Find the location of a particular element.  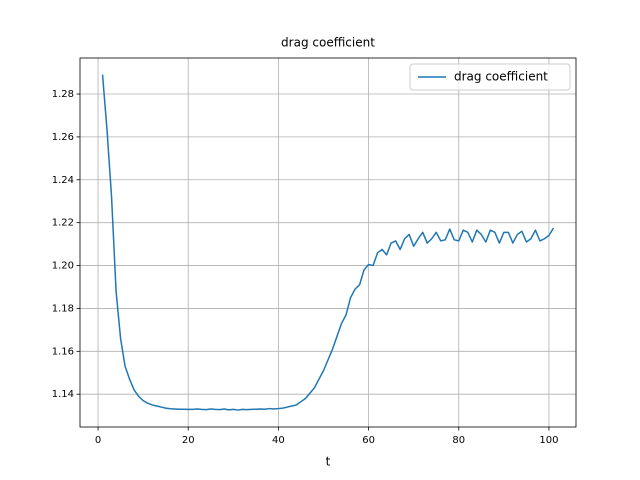

y-tick-label: 1.14 is located at coordinates (63, 394).